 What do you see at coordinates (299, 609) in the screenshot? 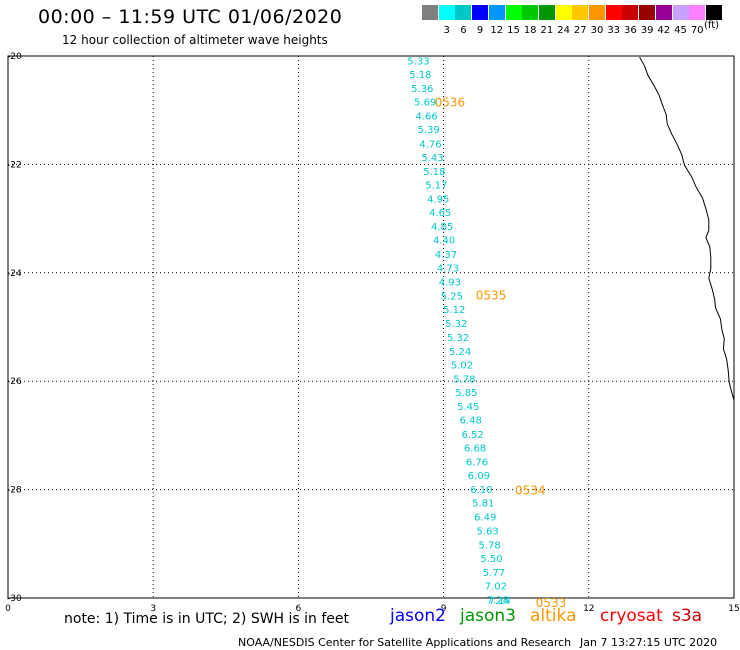
I see `x-tick-label: 6` at bounding box center [299, 609].